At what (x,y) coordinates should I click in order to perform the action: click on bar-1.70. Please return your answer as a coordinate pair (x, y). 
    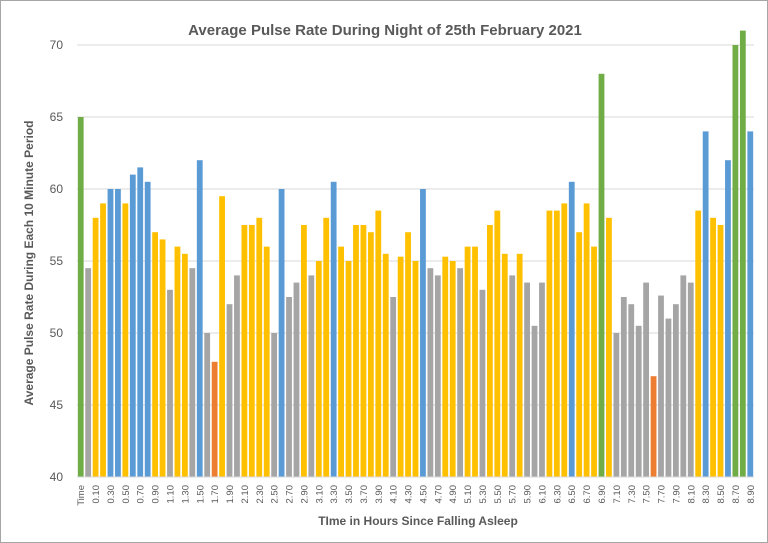
    Looking at the image, I should click on (214, 419).